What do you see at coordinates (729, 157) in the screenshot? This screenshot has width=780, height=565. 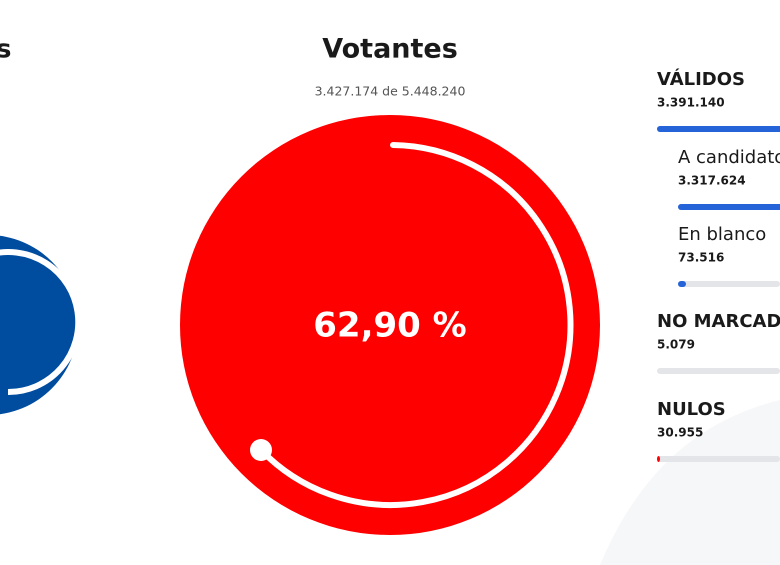 I see `item-label: A candidatos` at bounding box center [729, 157].